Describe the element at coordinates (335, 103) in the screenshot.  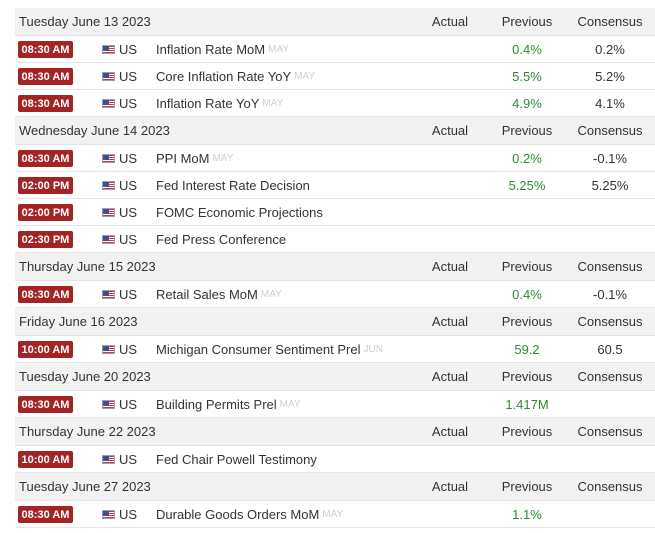
I see `event-row: 08:30 AM US Inflation Rate YoY MAY 4.9% 4.1%` at that location.